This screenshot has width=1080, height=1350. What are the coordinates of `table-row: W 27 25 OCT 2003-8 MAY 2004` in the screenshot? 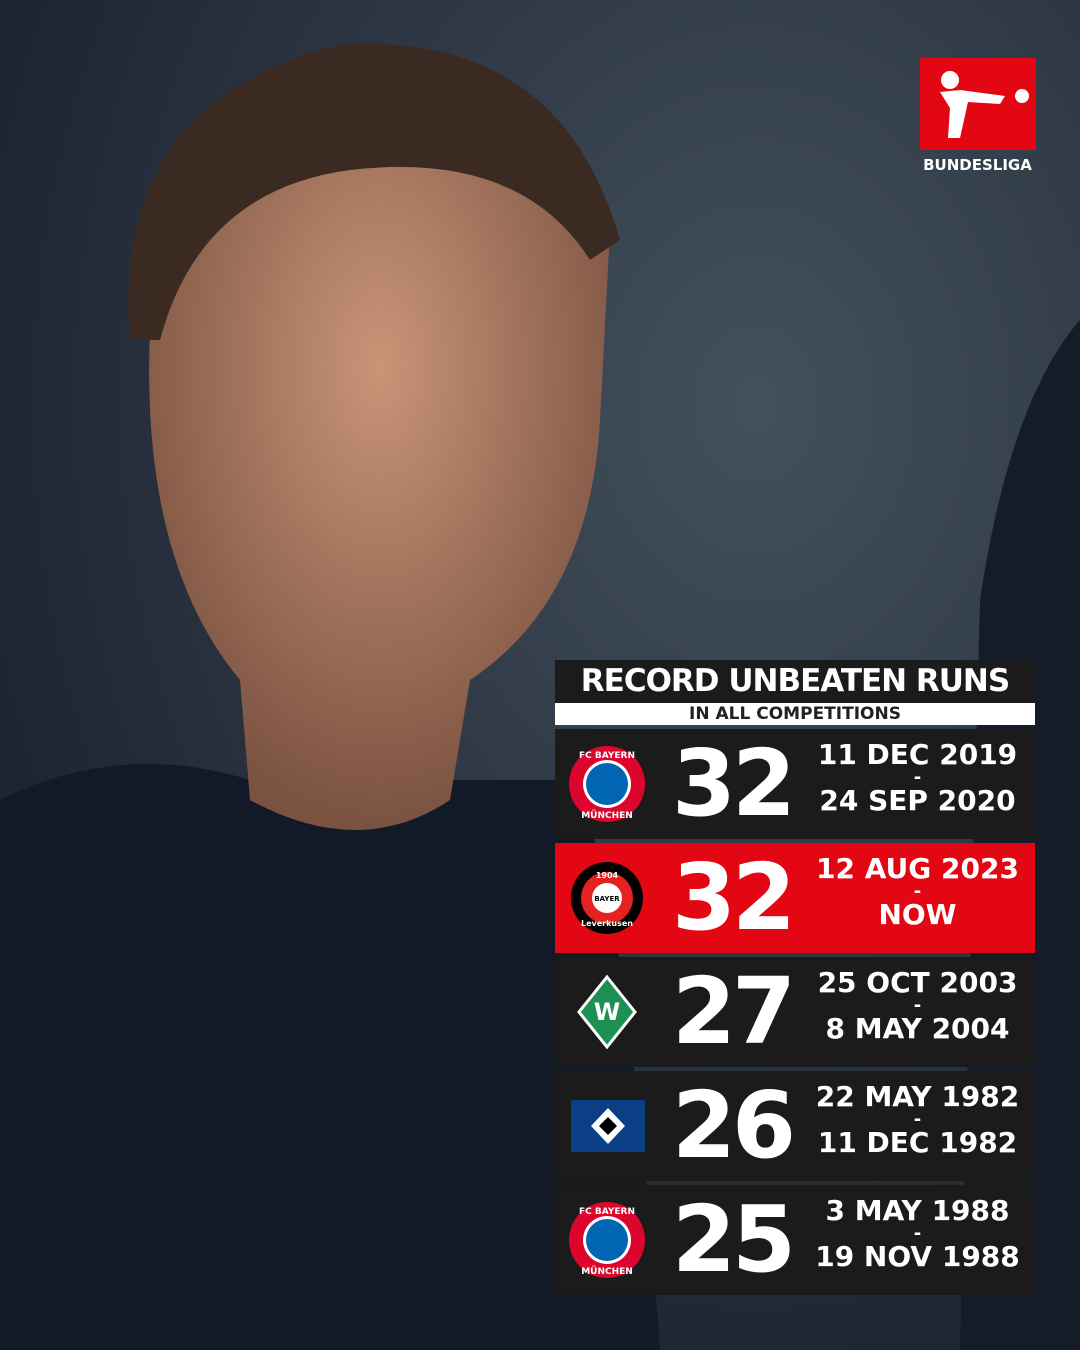 It's located at (795, 1012).